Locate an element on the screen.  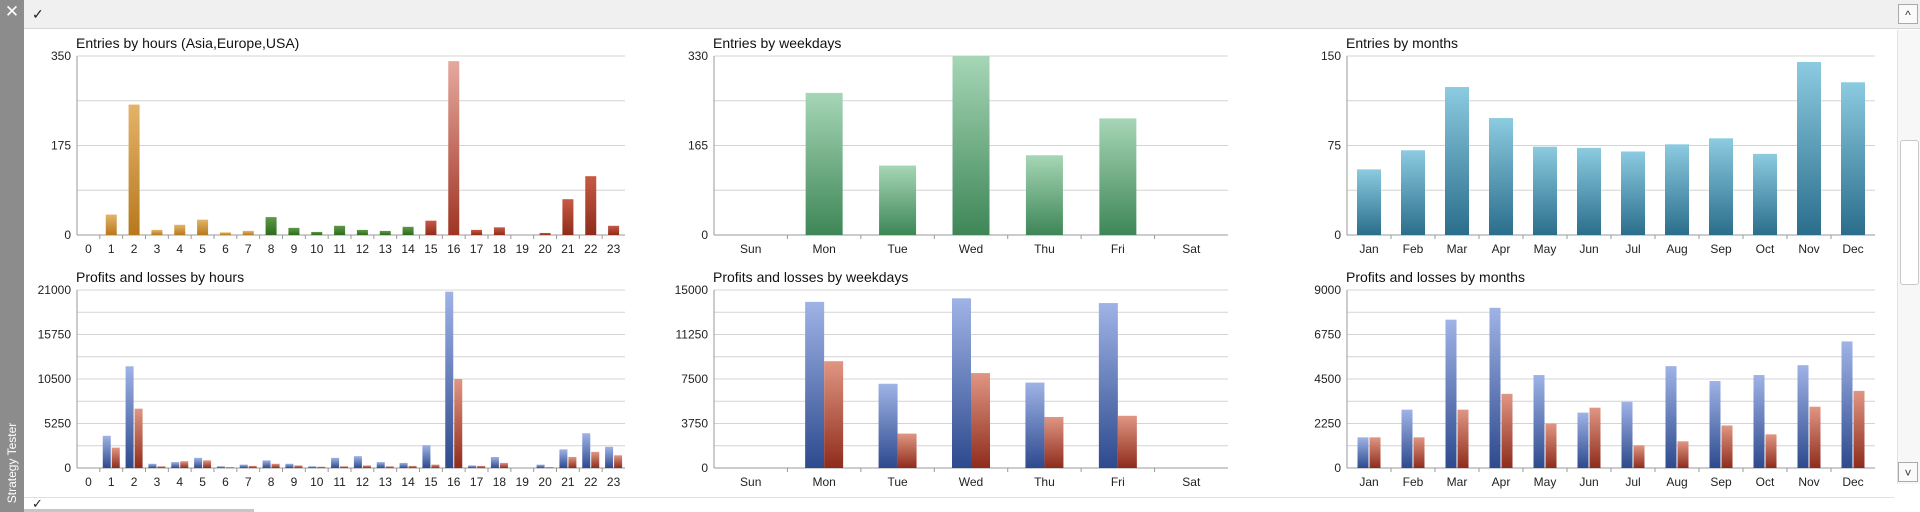
scroll-down-button: ˅ is located at coordinates (1908, 472).